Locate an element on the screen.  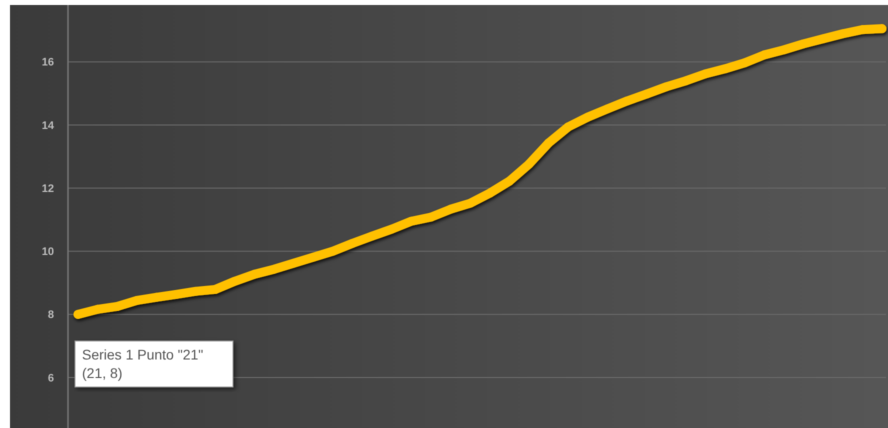
y-tick-label: 6 is located at coordinates (51, 378).